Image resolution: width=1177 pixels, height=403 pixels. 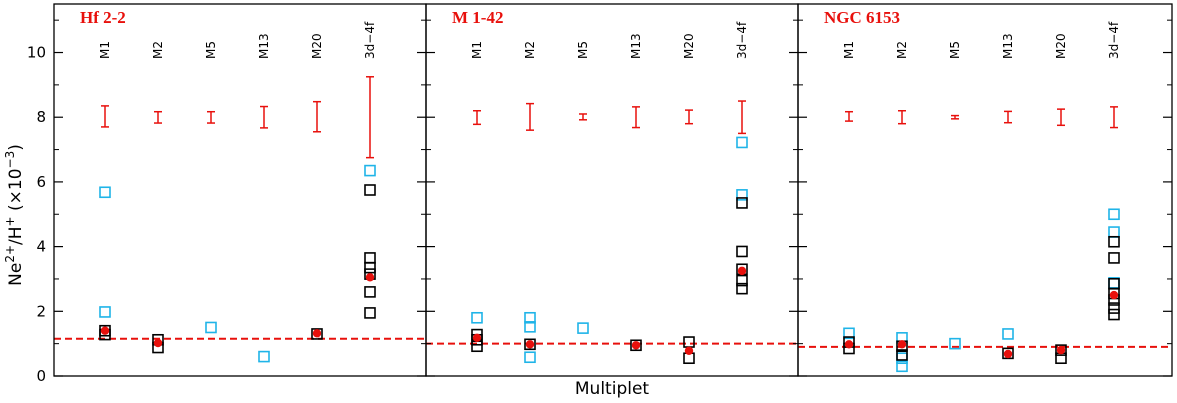 What do you see at coordinates (14, 215) in the screenshot?
I see `y-axis-label: Ne2+/H+ (×10−3)` at bounding box center [14, 215].